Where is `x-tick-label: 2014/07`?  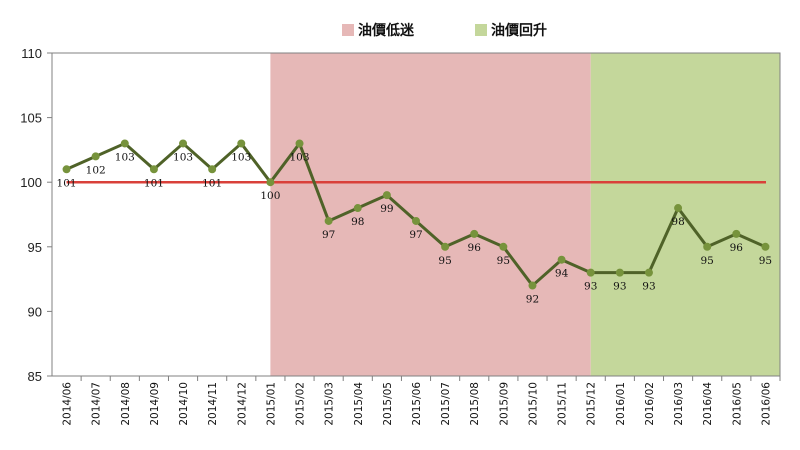
x-tick-label: 2014/07 is located at coordinates (97, 404).